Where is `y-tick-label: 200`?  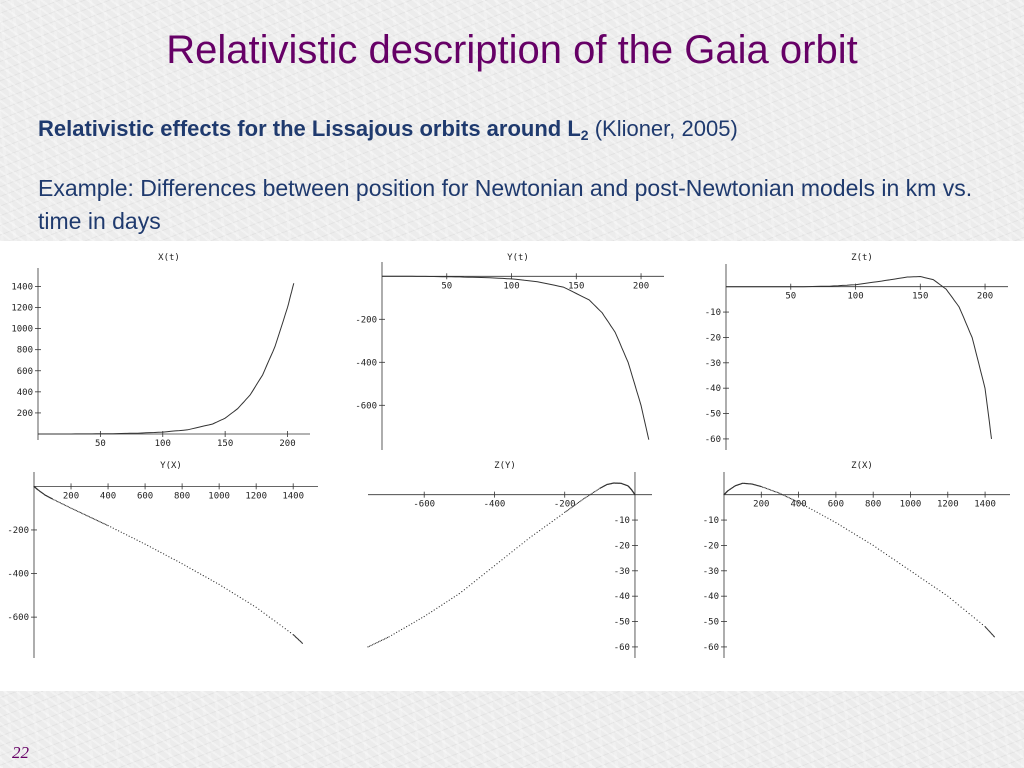 y-tick-label: 200 is located at coordinates (25, 414).